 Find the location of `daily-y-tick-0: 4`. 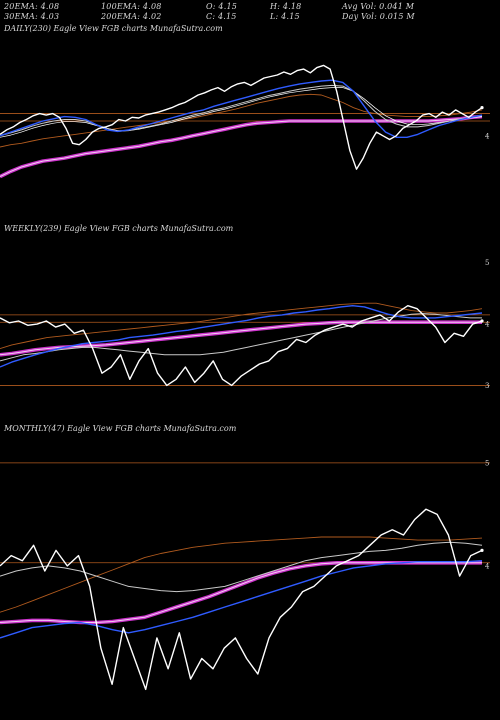

daily-y-tick-0: 4 is located at coordinates (487, 136).